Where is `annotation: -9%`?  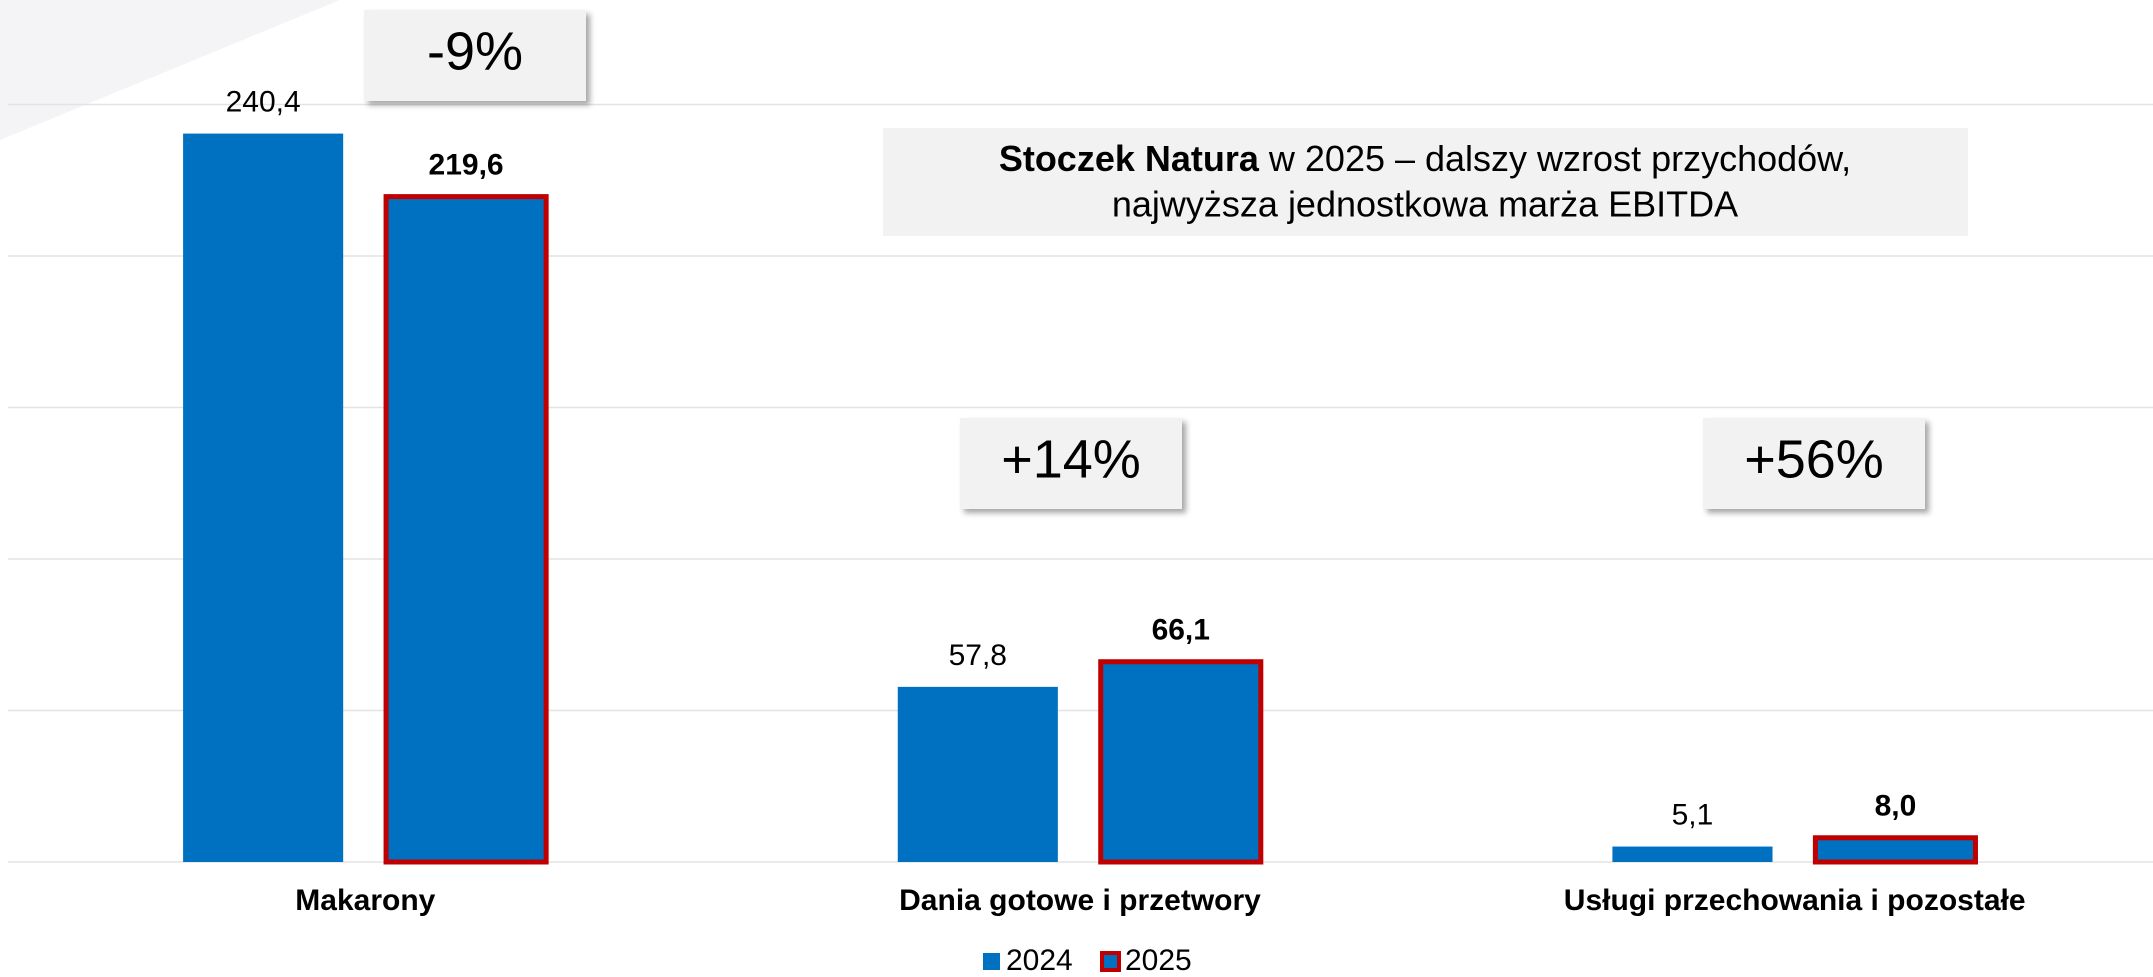 annotation: -9% is located at coordinates (475, 51).